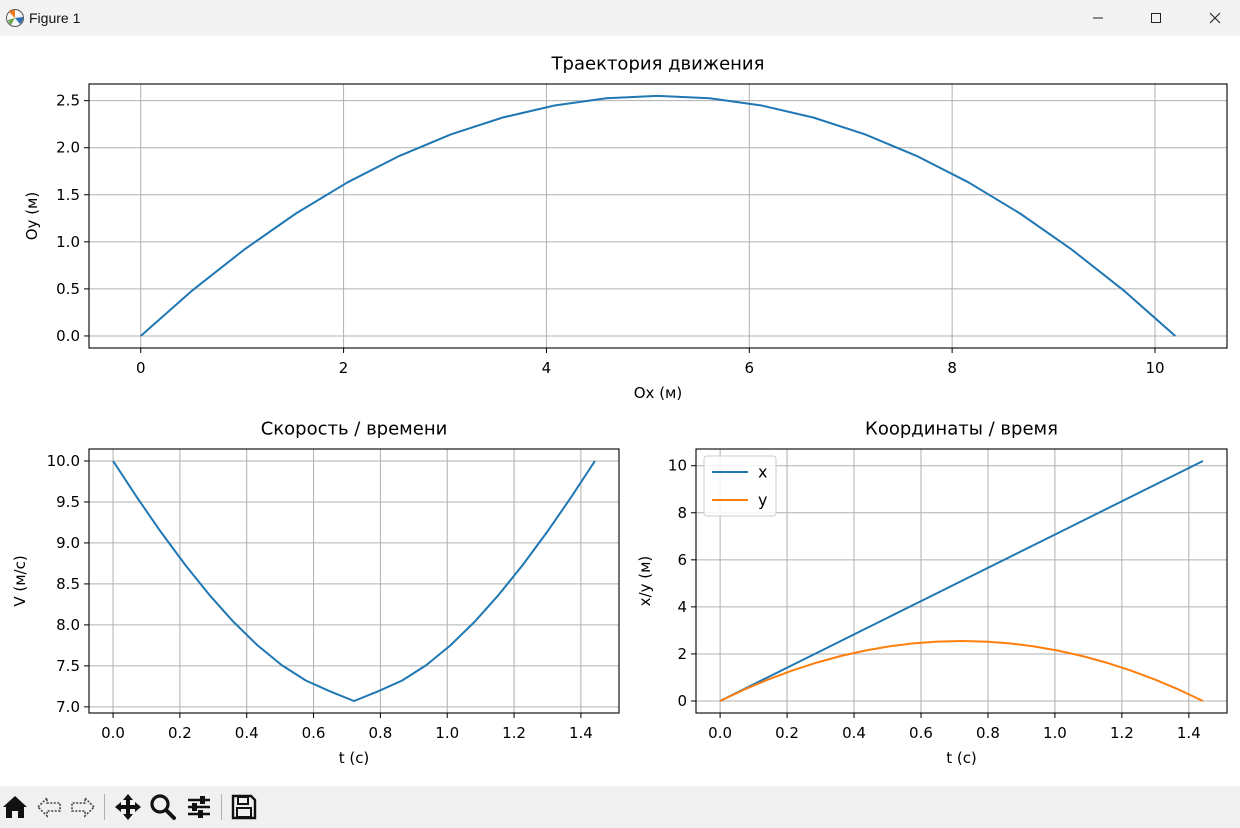 This screenshot has width=1240, height=828. Describe the element at coordinates (620, 807) in the screenshot. I see `navigation-toolbar` at that location.